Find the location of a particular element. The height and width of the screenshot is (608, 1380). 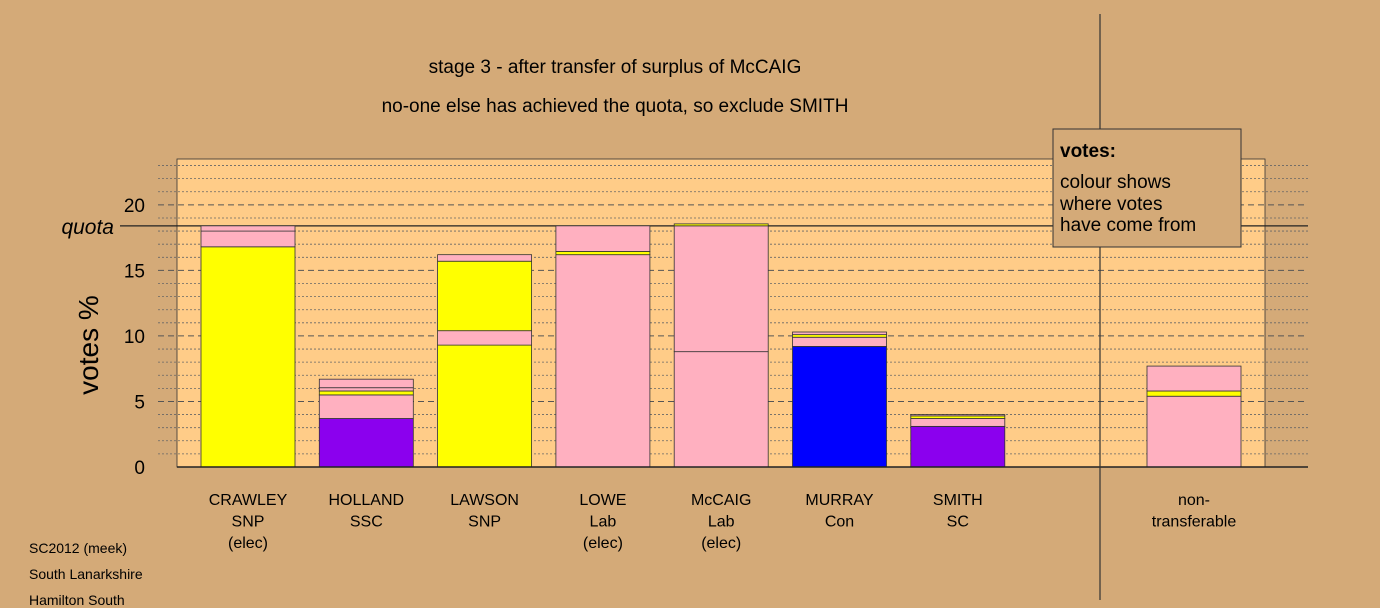

y-tick-label: 10 is located at coordinates (134, 337).